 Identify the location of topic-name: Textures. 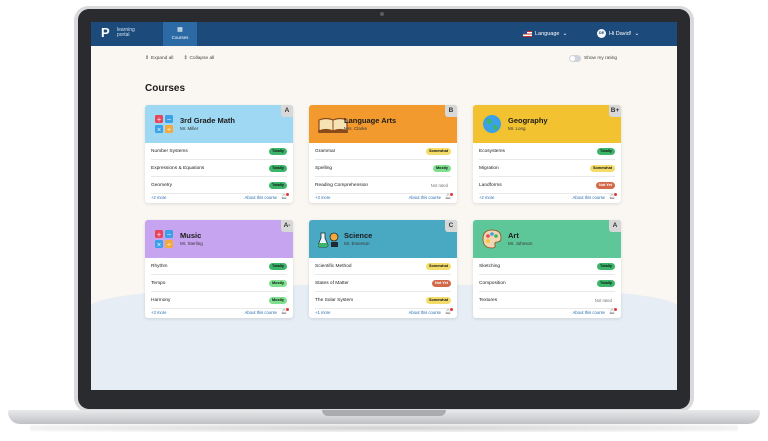
(488, 300).